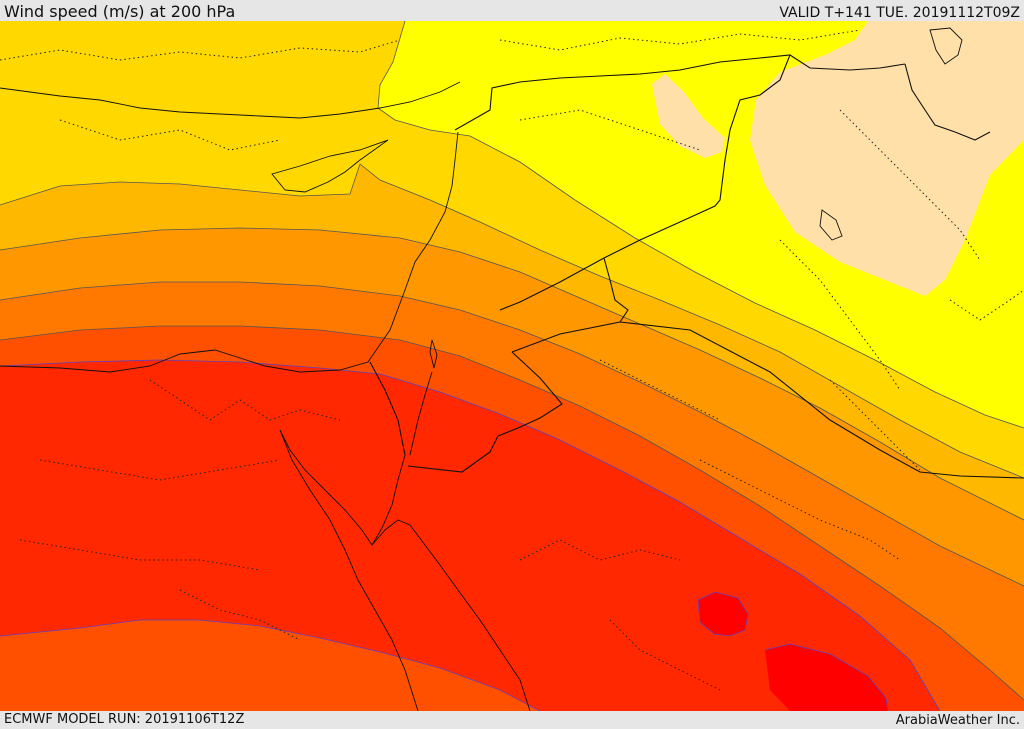 Image resolution: width=1024 pixels, height=729 pixels. What do you see at coordinates (124, 719) in the screenshot?
I see `model-run-label: ECMWF MODEL RUN: 20191106T12Z` at bounding box center [124, 719].